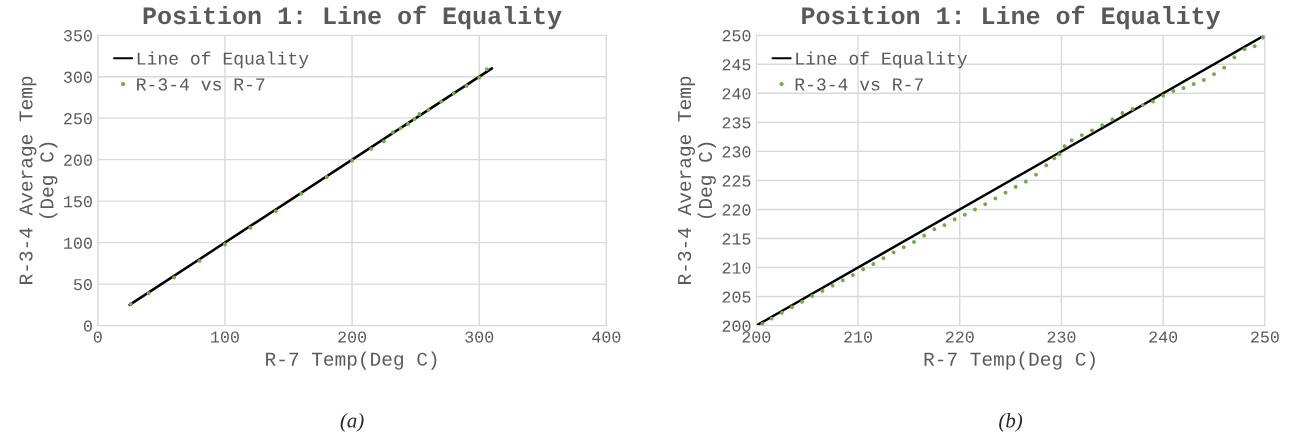 The width and height of the screenshot is (1304, 440). What do you see at coordinates (736, 94) in the screenshot?
I see `y-tick-label: 240` at bounding box center [736, 94].